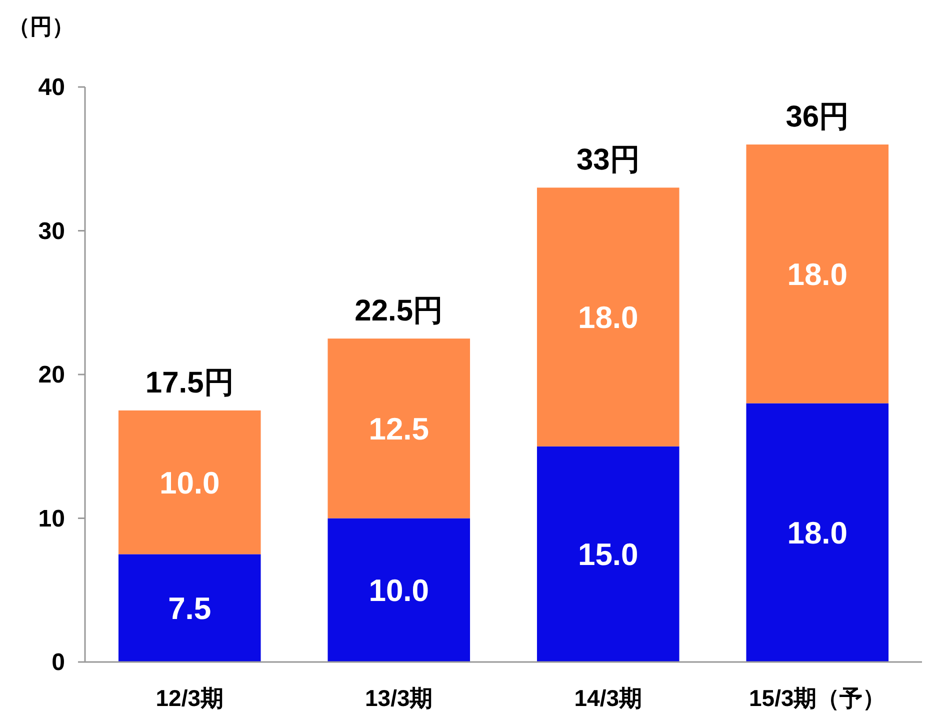  Describe the element at coordinates (41, 26) in the screenshot. I see `y-axis-title: （円）` at that location.